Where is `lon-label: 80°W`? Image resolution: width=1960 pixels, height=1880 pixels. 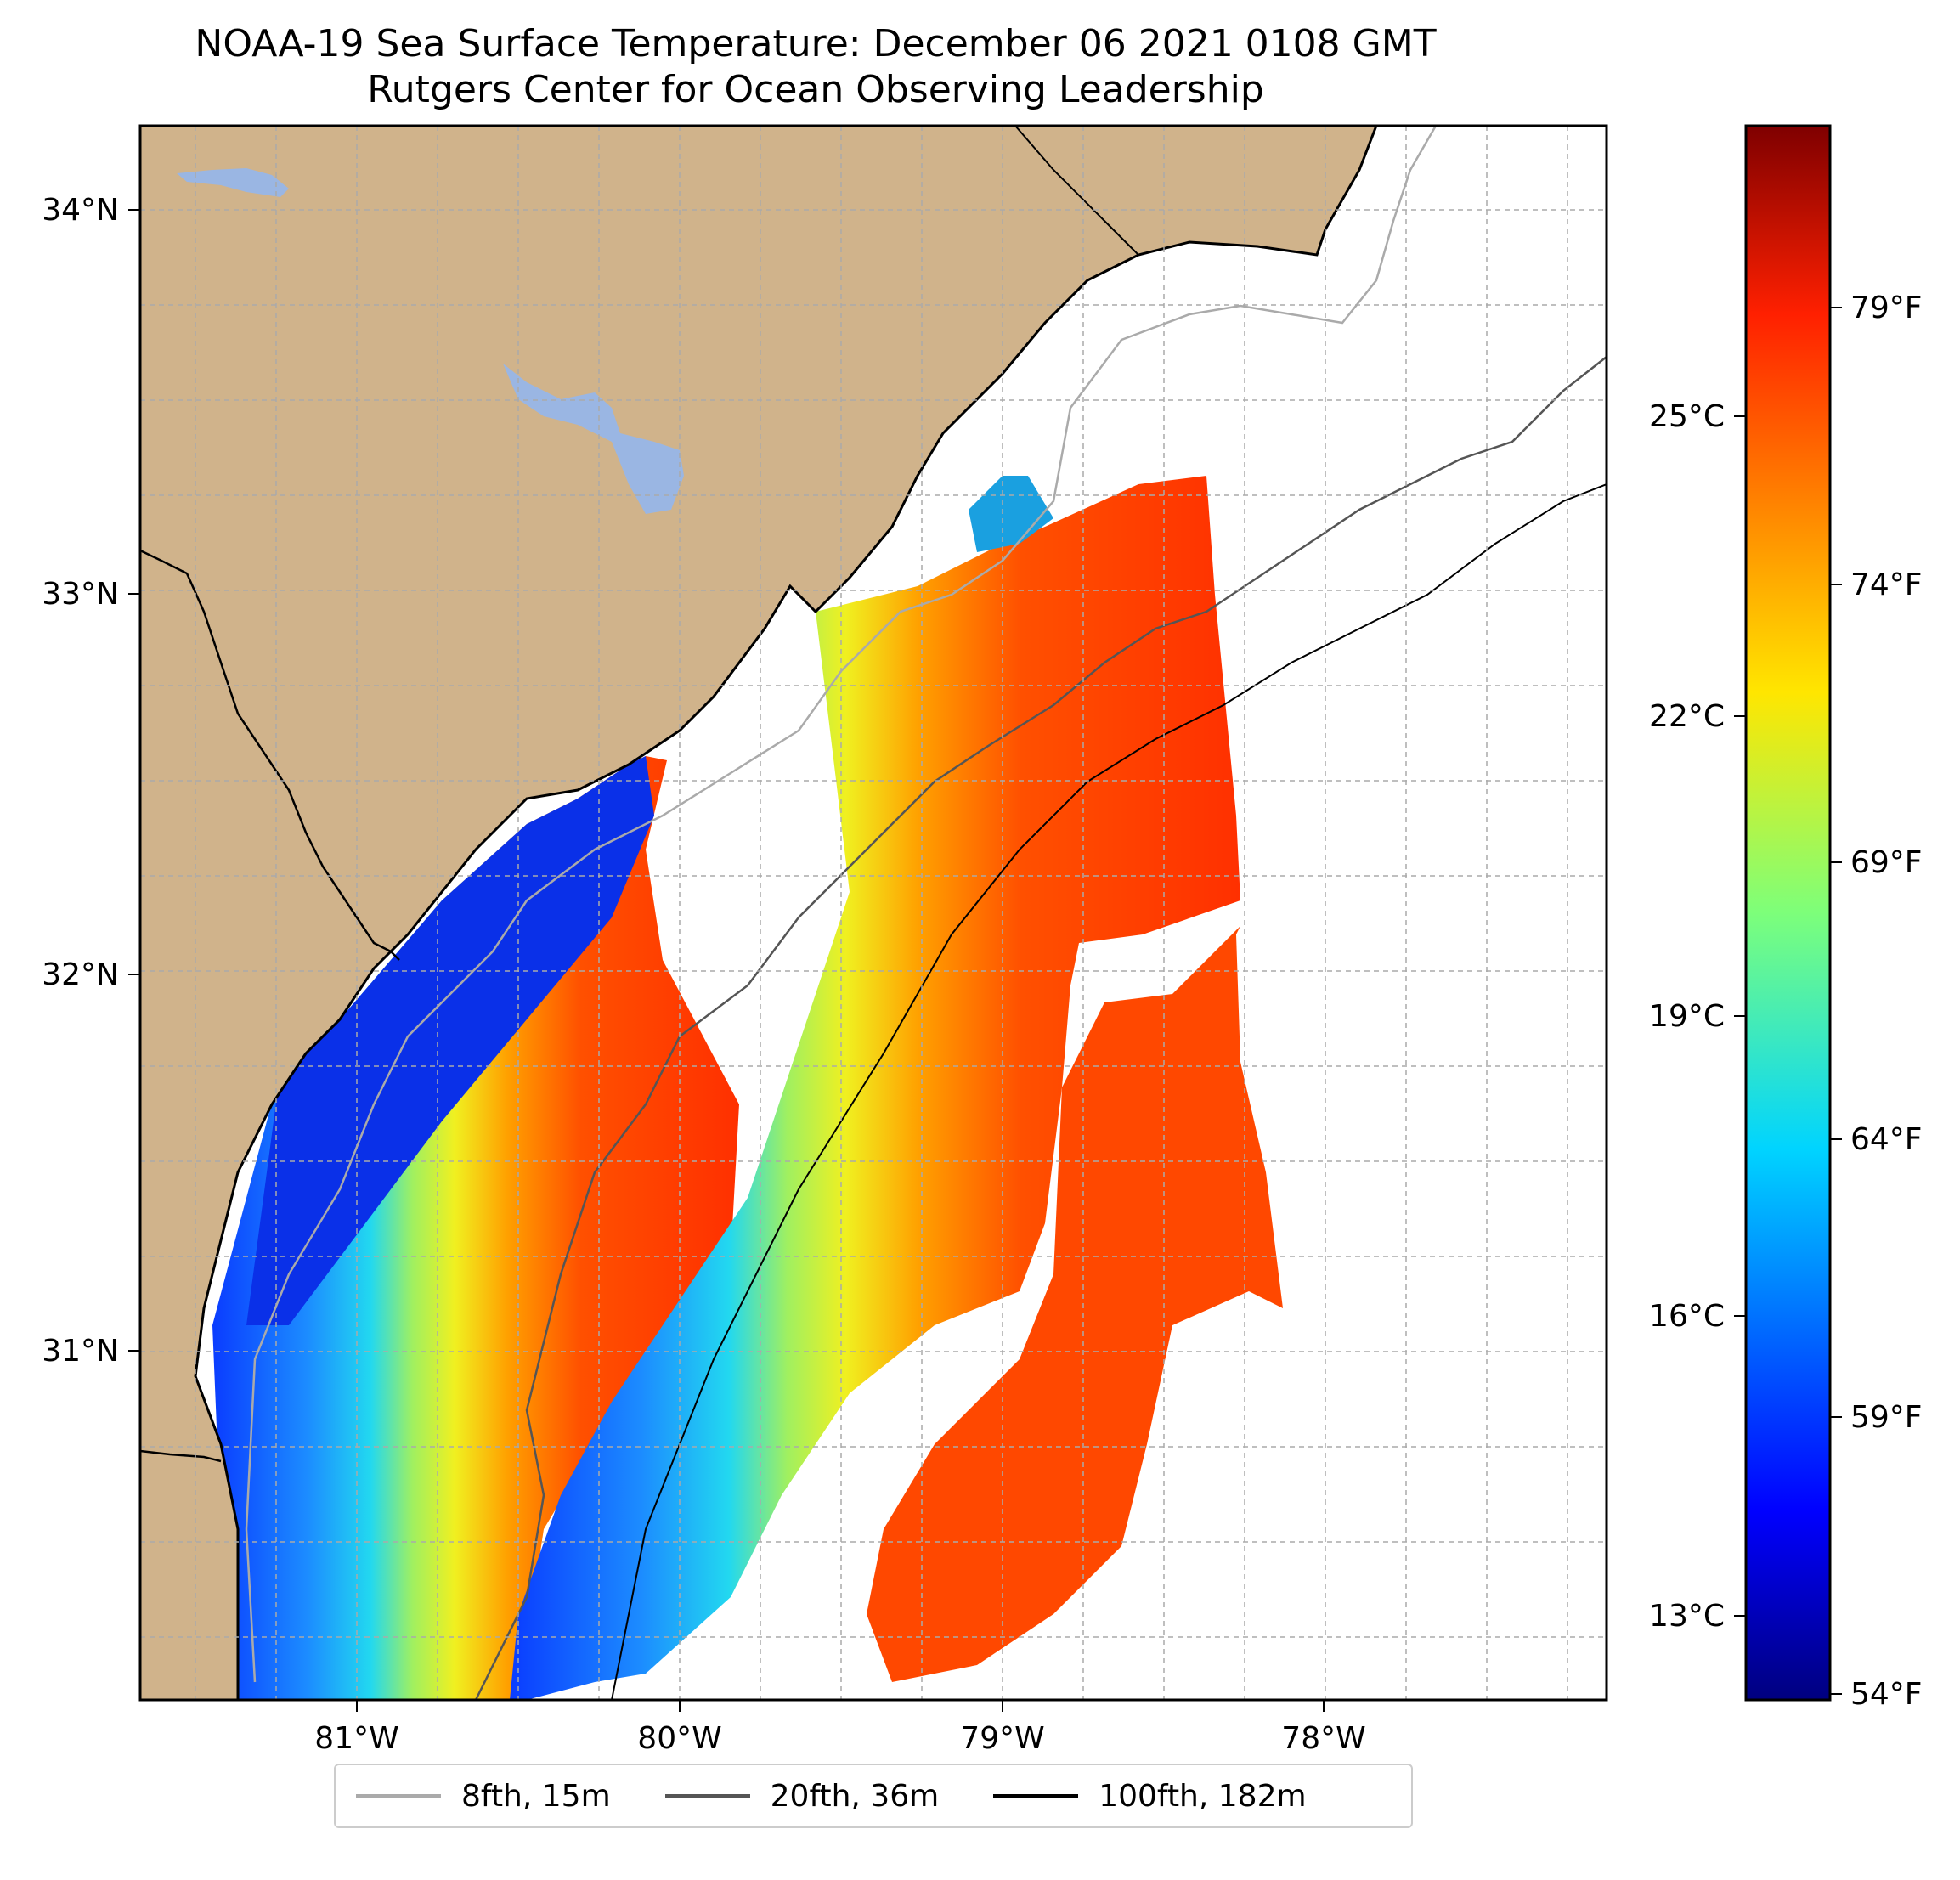
lon-label: 80°W is located at coordinates (679, 1739).